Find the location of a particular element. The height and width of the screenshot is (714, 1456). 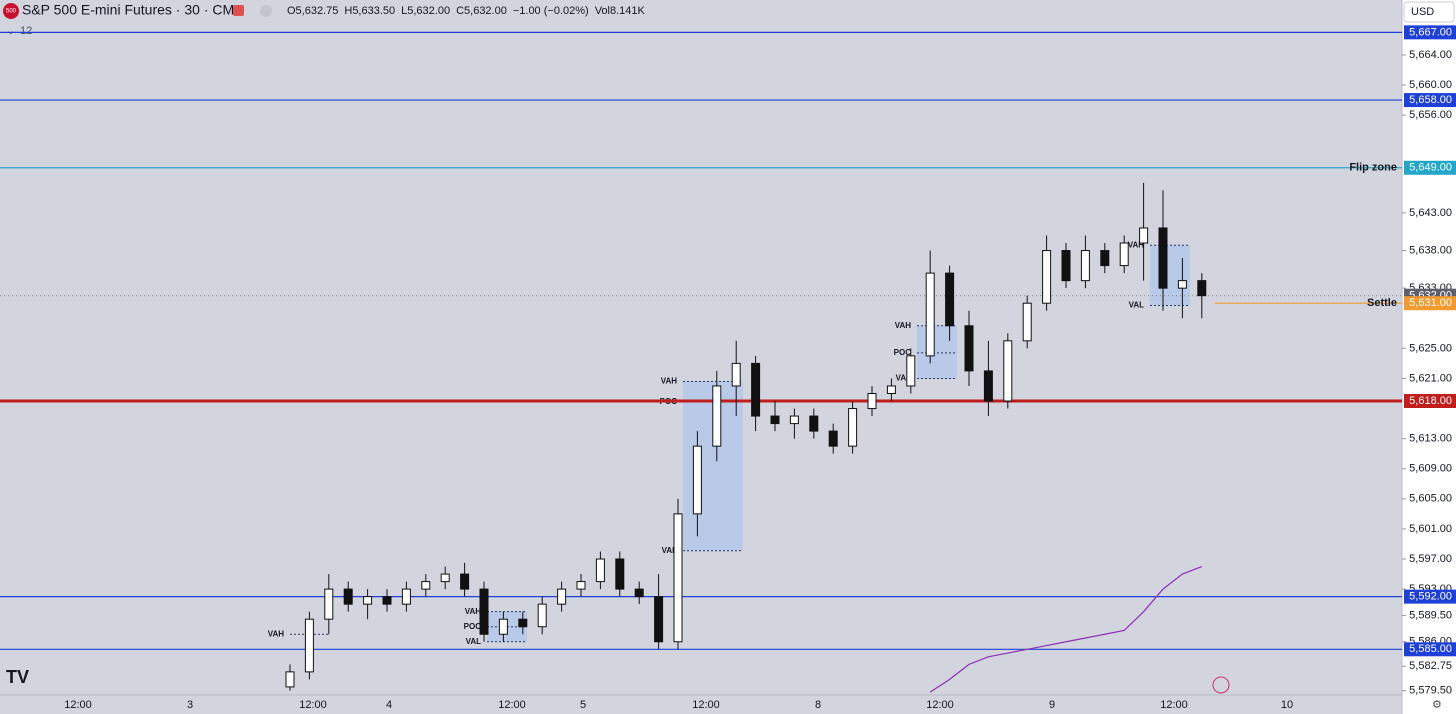

symbol: S&P 500 E-mini Futures · 30 · CME is located at coordinates (132, 10).